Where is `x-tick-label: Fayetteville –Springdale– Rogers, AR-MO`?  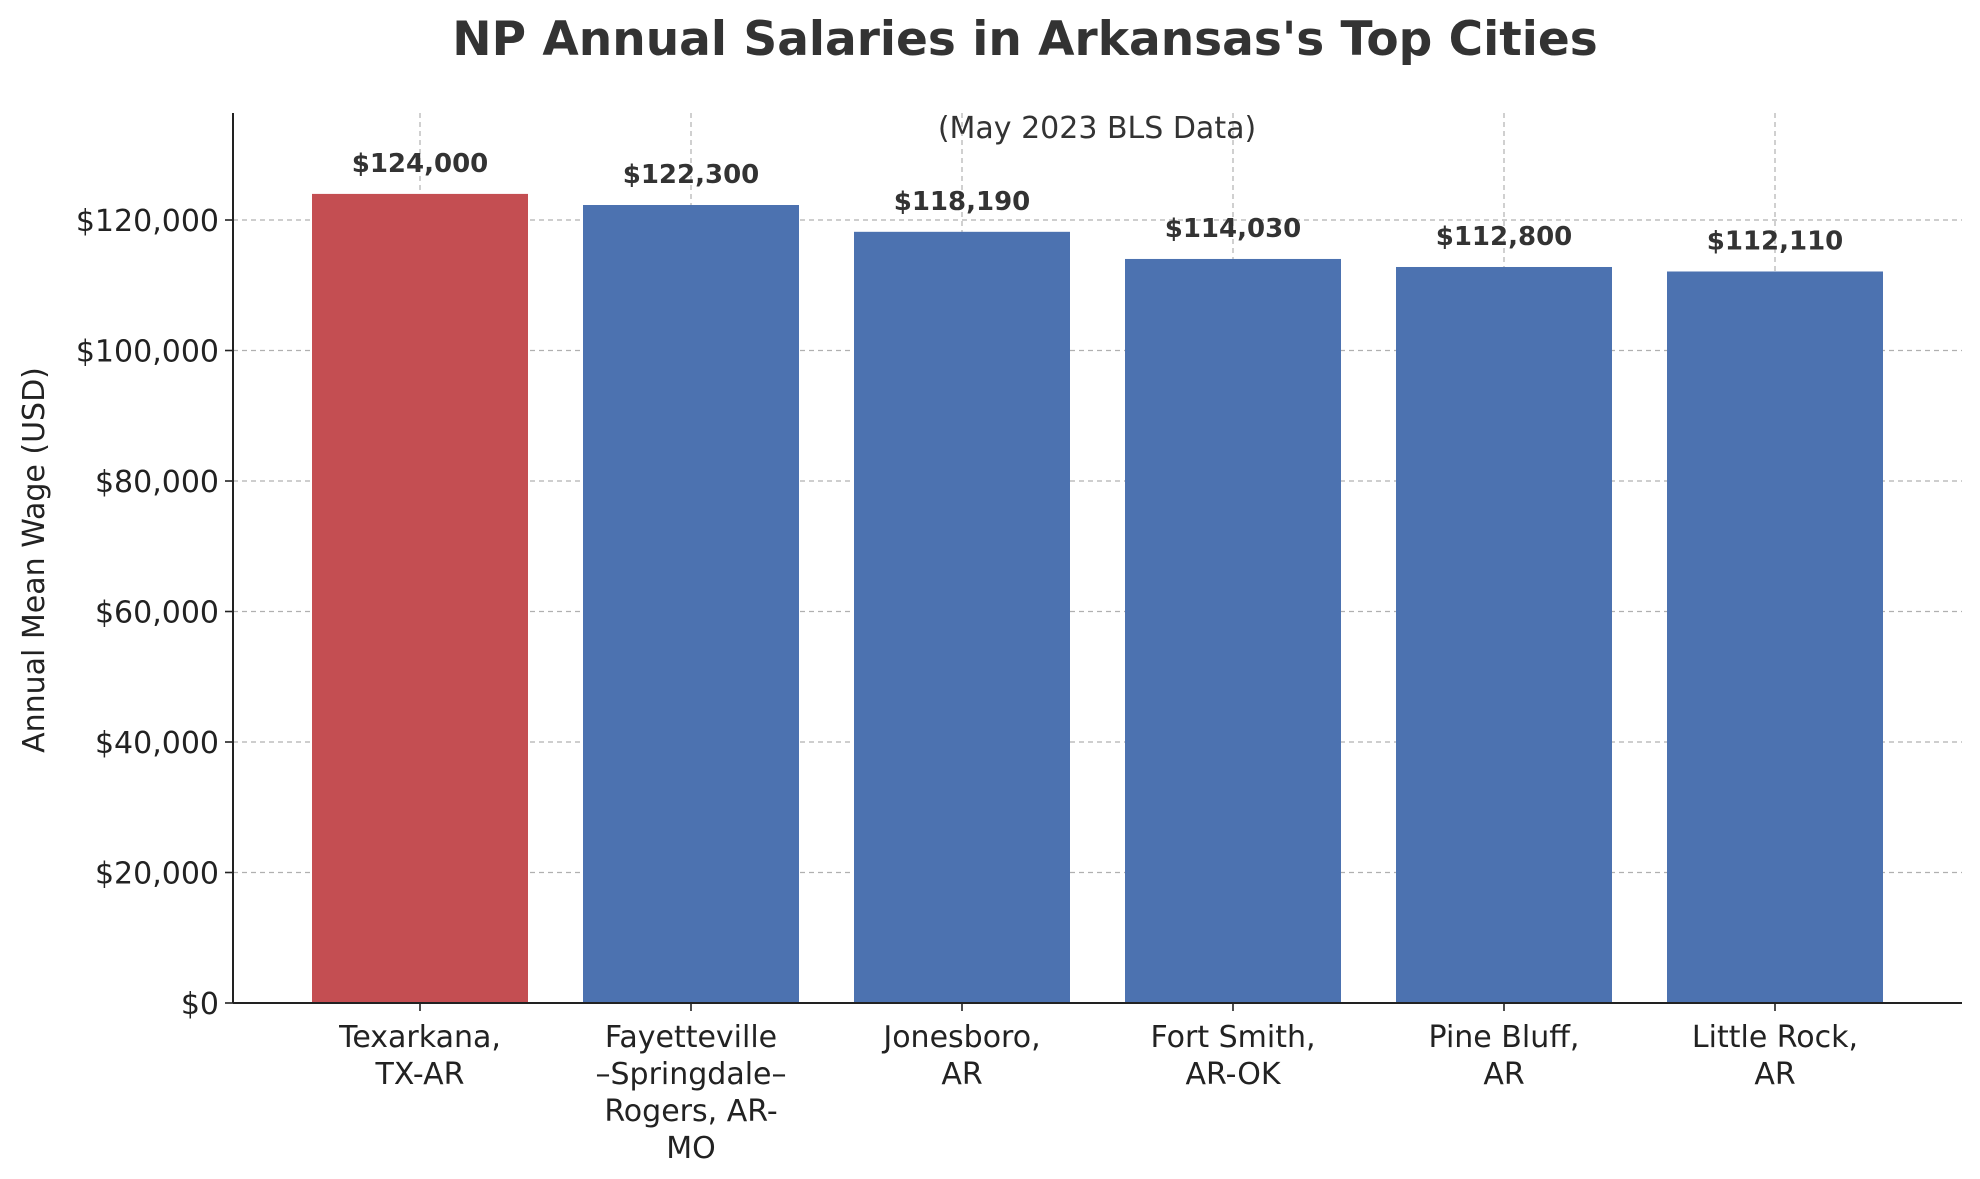 x-tick-label: Fayetteville –Springdale– Rogers, AR-MO is located at coordinates (690, 1093).